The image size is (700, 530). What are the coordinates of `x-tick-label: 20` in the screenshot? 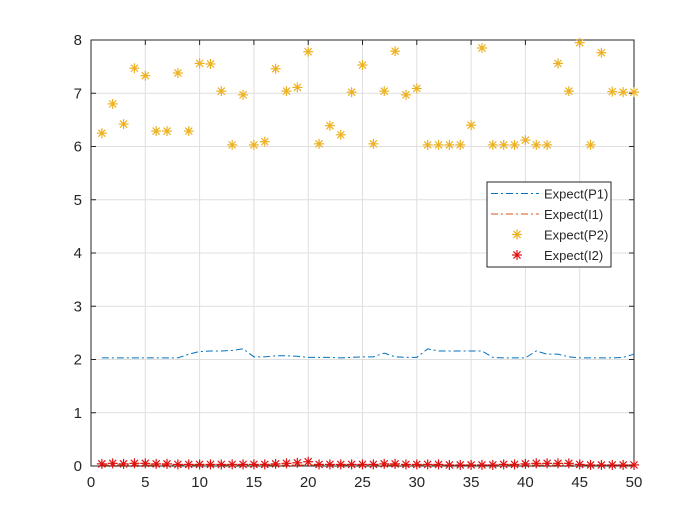 It's located at (308, 482).